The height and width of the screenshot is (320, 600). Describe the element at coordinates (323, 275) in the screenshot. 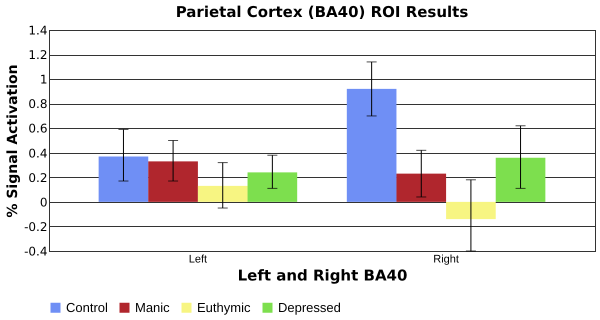

I see `x-axis-title: Left and Right BA40` at that location.